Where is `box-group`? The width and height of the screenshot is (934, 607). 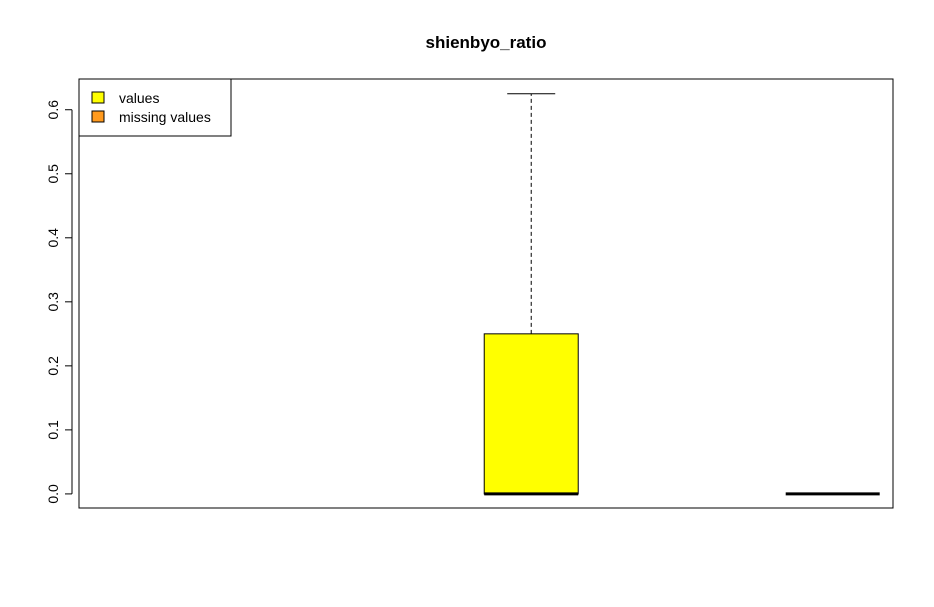
box-group is located at coordinates (531, 294).